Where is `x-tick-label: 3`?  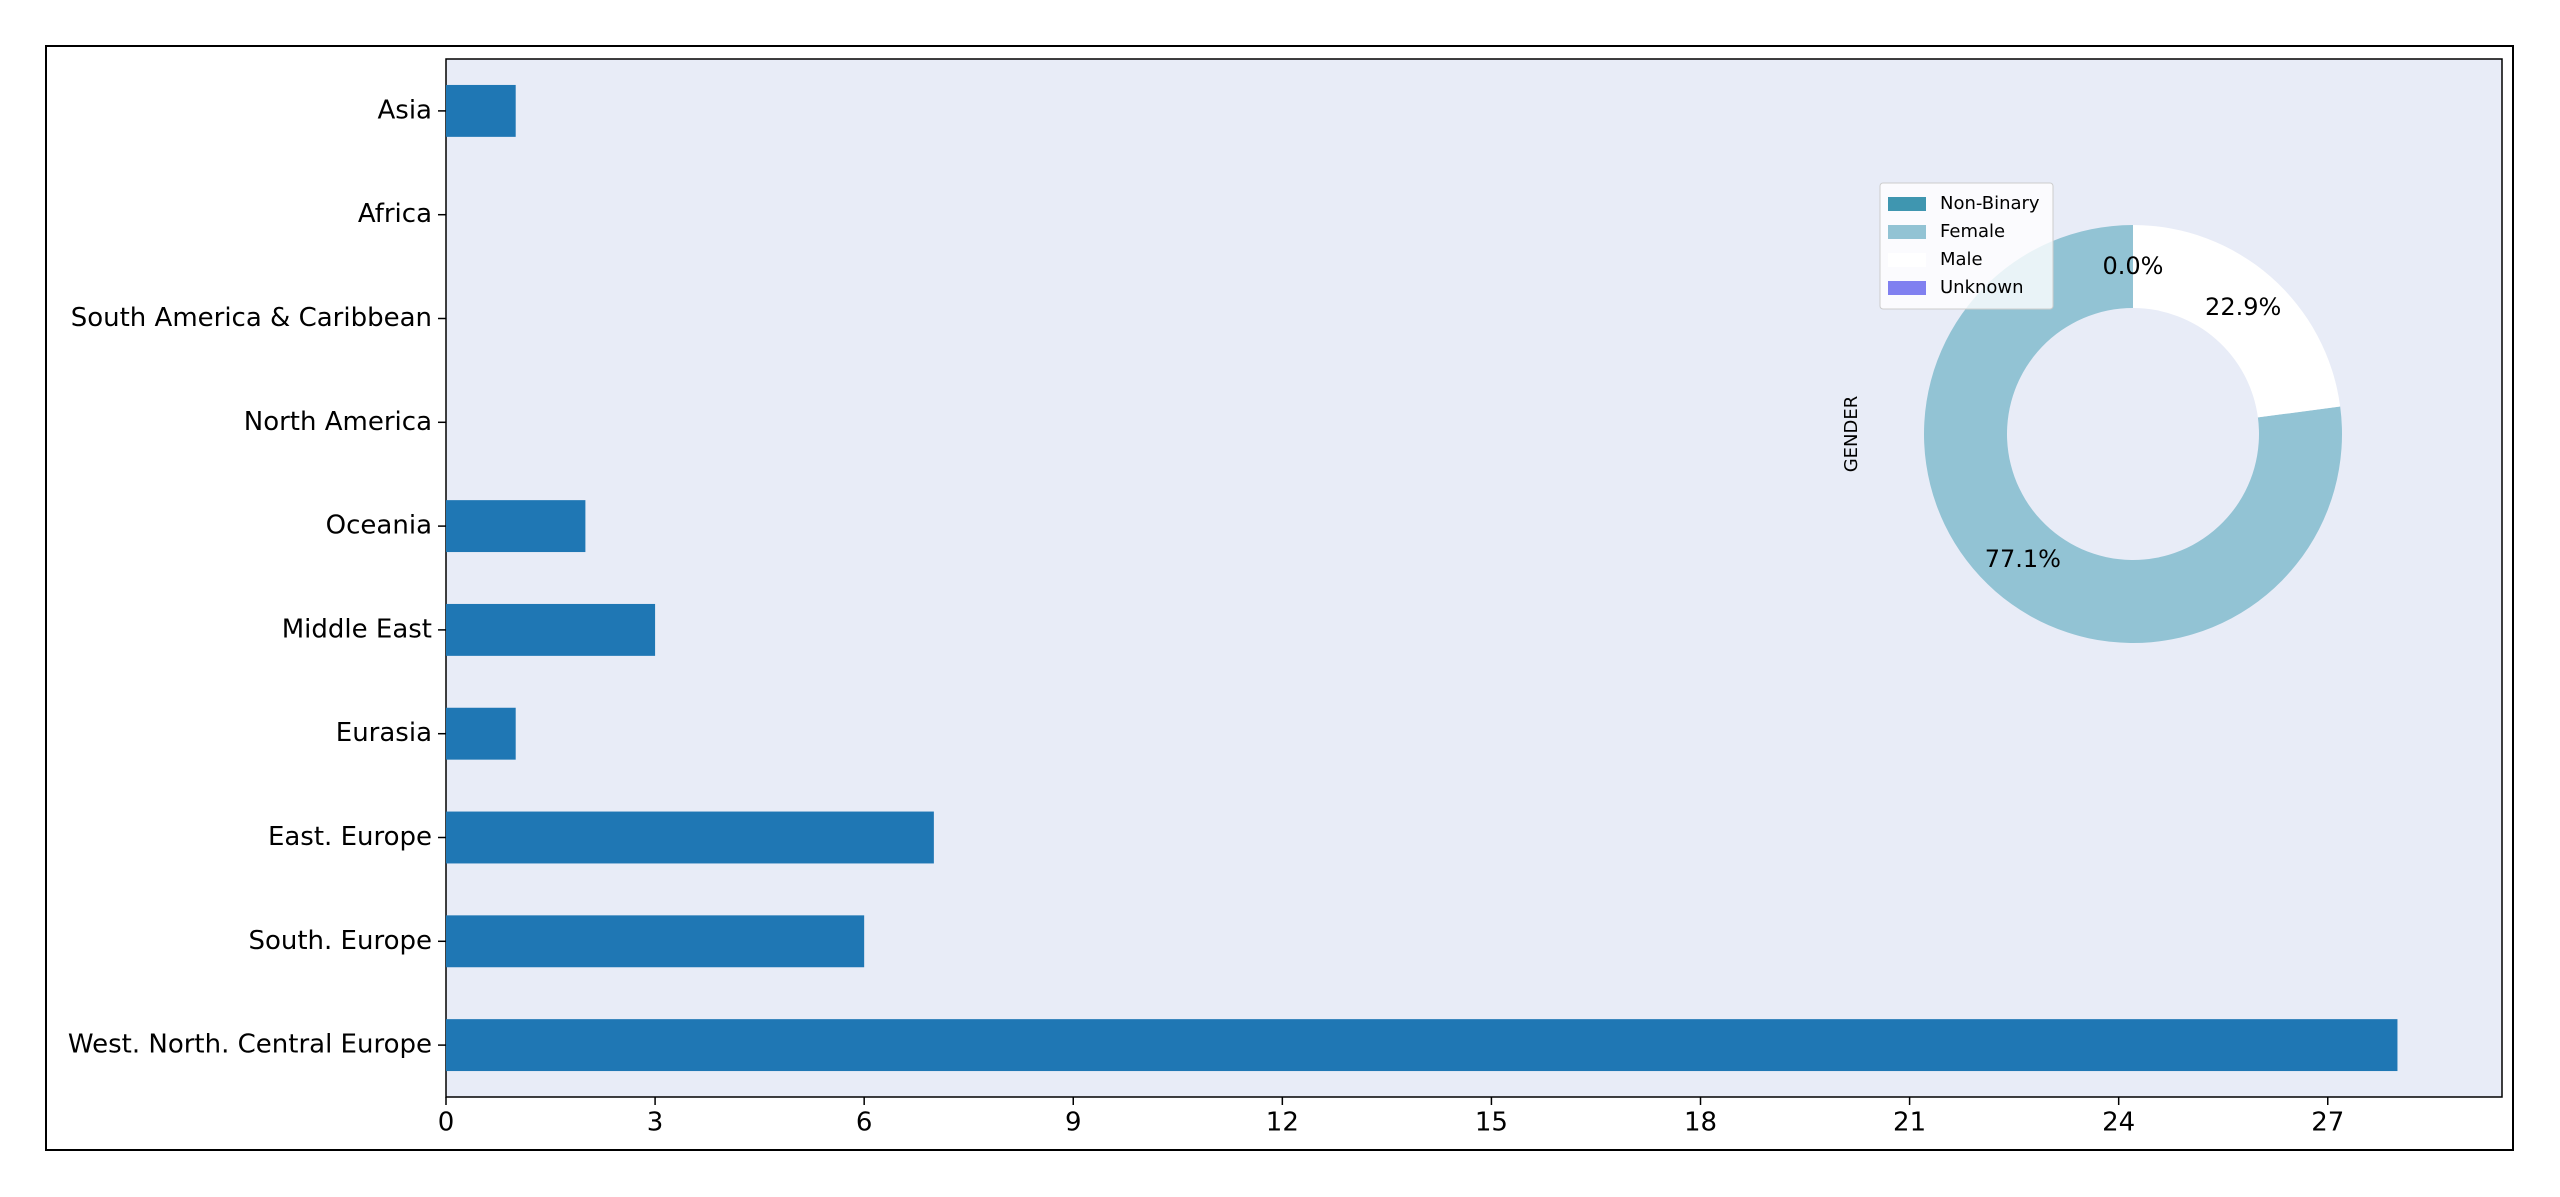
x-tick-label: 3 is located at coordinates (655, 1123).